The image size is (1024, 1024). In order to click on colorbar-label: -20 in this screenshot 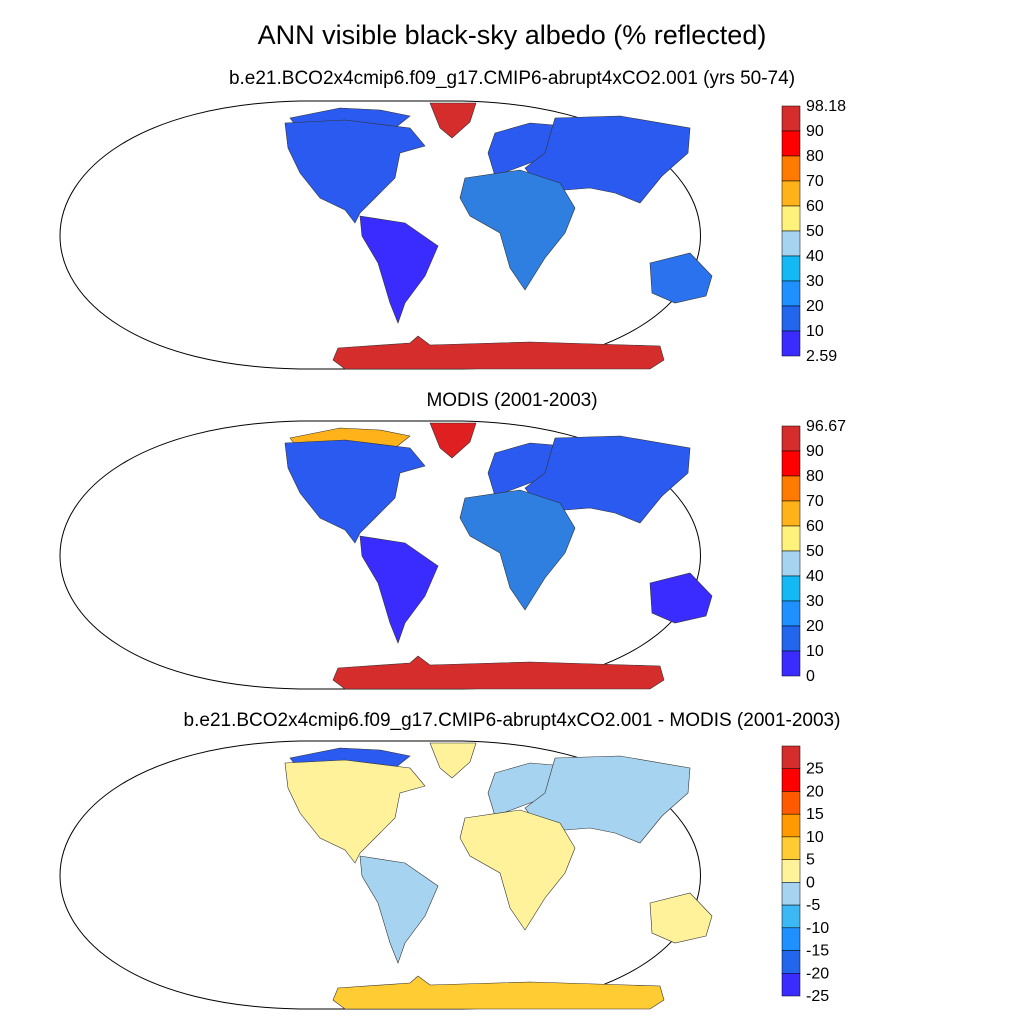, I will do `click(817, 973)`.